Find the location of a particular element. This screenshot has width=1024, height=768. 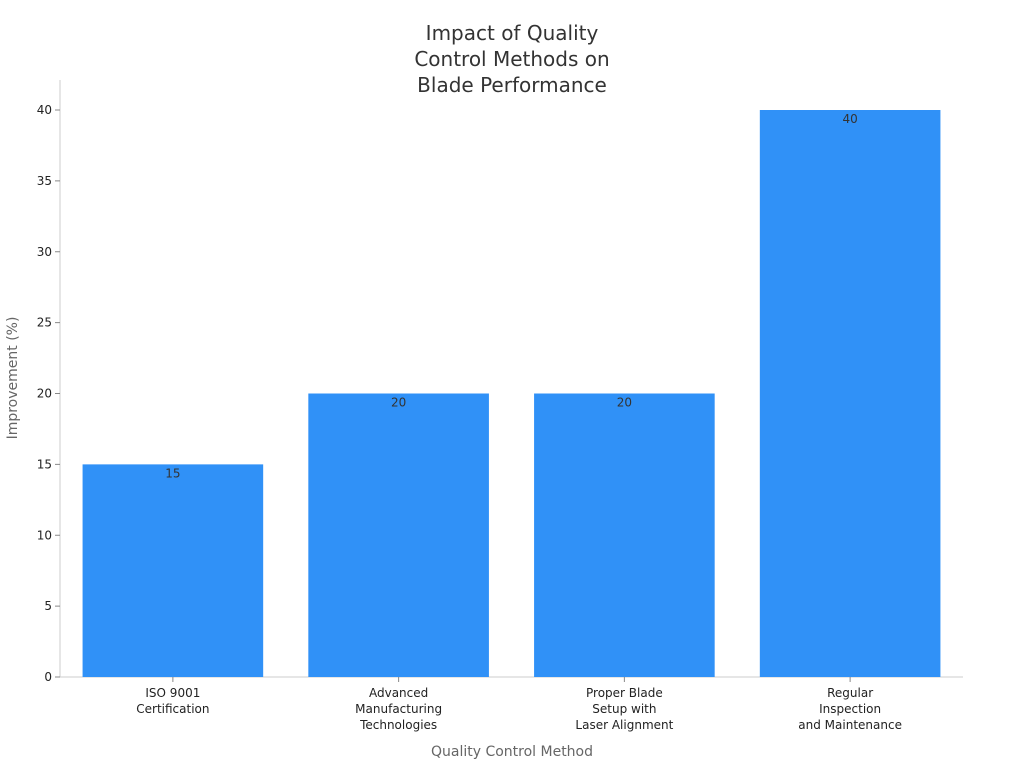

x-axis-label: Quality Control Method is located at coordinates (512, 752).